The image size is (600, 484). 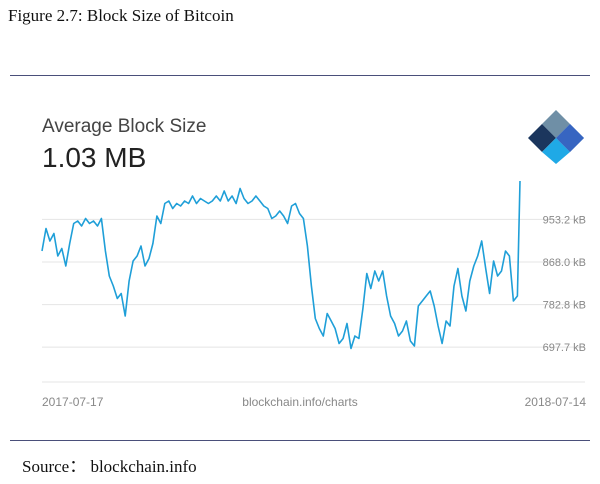 What do you see at coordinates (556, 402) in the screenshot?
I see `x-end-label: 2018-07-14` at bounding box center [556, 402].